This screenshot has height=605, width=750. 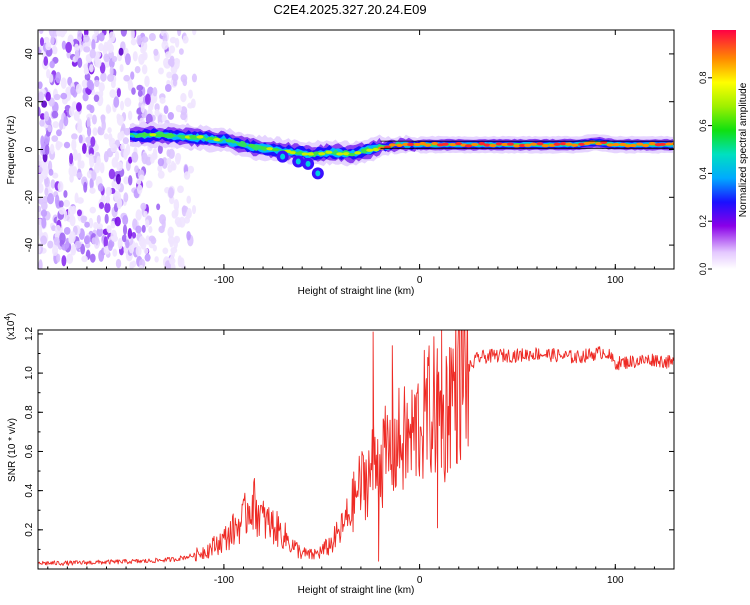 I want to click on colorbar-tick-label: 0.0, so click(x=703, y=269).